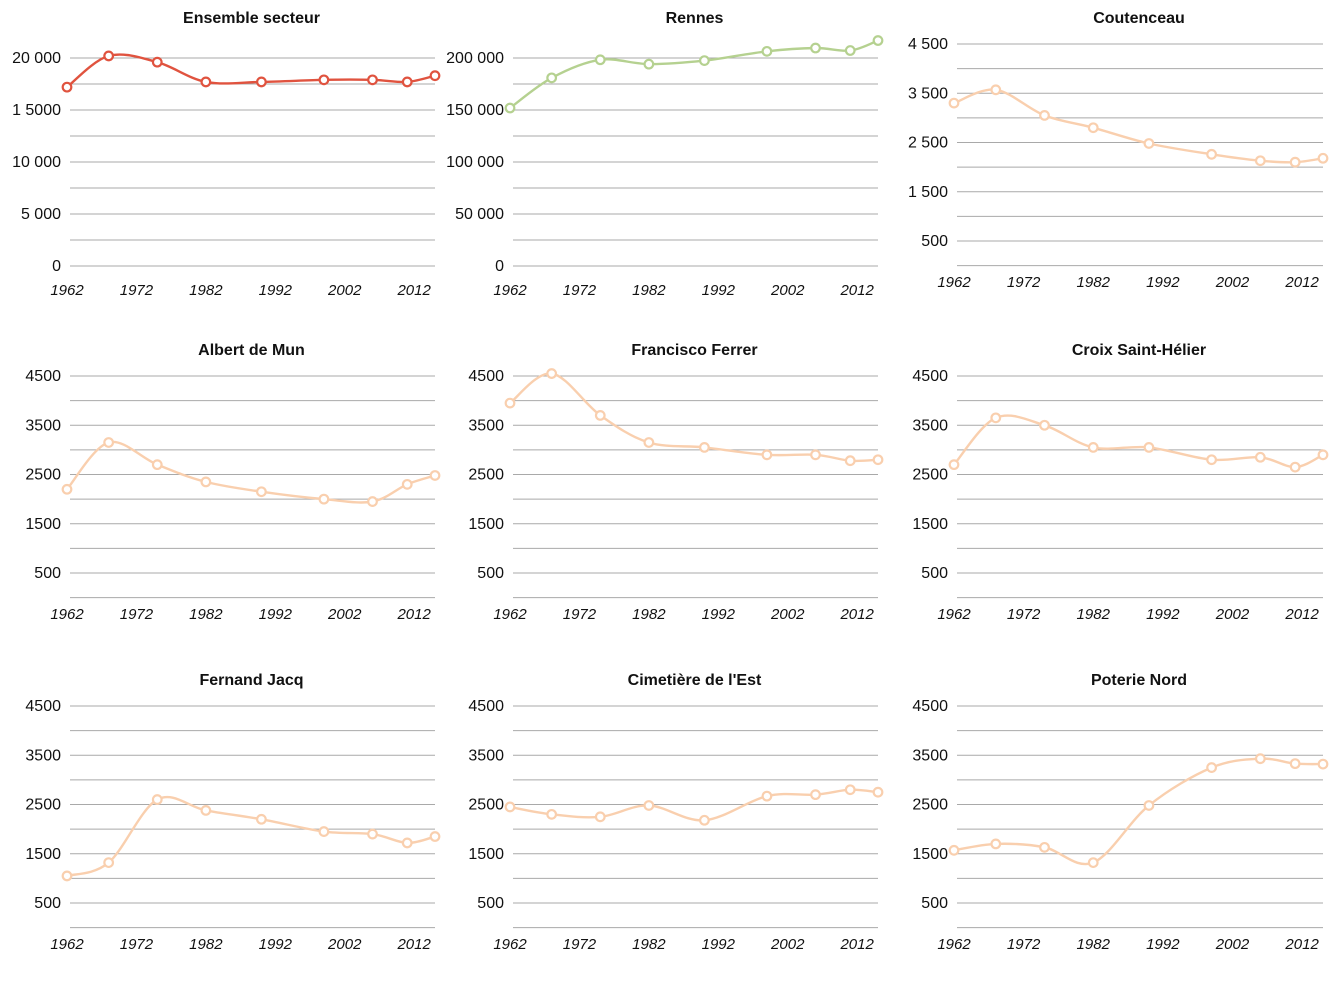 The height and width of the screenshot is (984, 1331). I want to click on y-tick-label: 100 000, so click(475, 162).